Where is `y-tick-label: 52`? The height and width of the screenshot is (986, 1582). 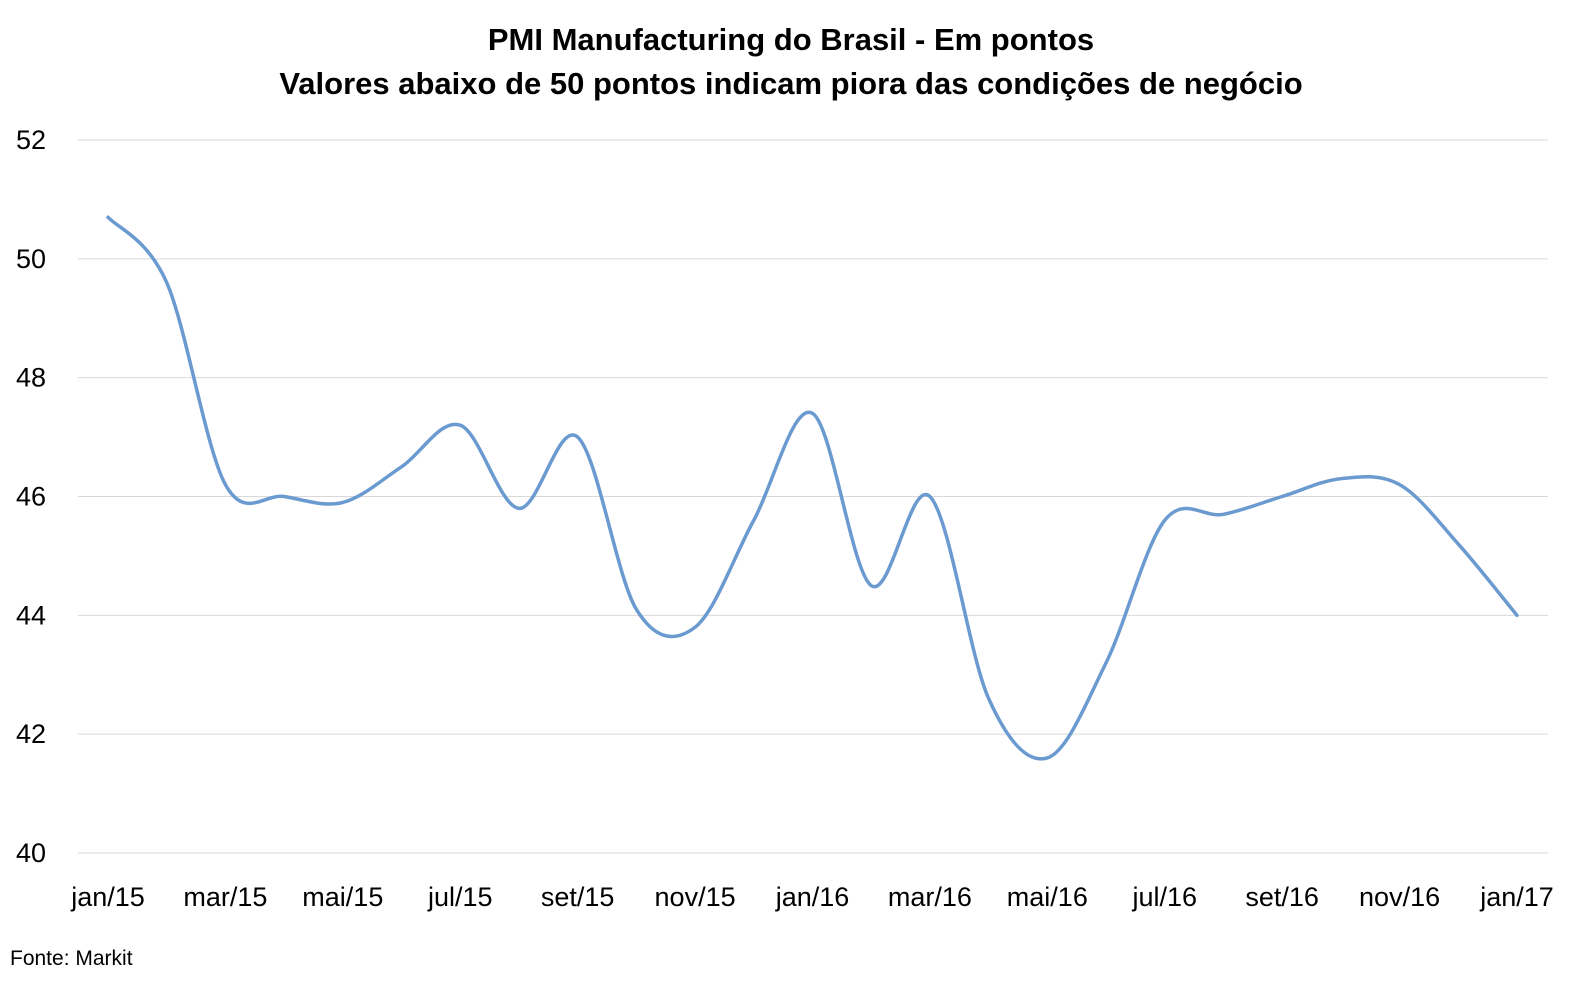 y-tick-label: 52 is located at coordinates (31, 140).